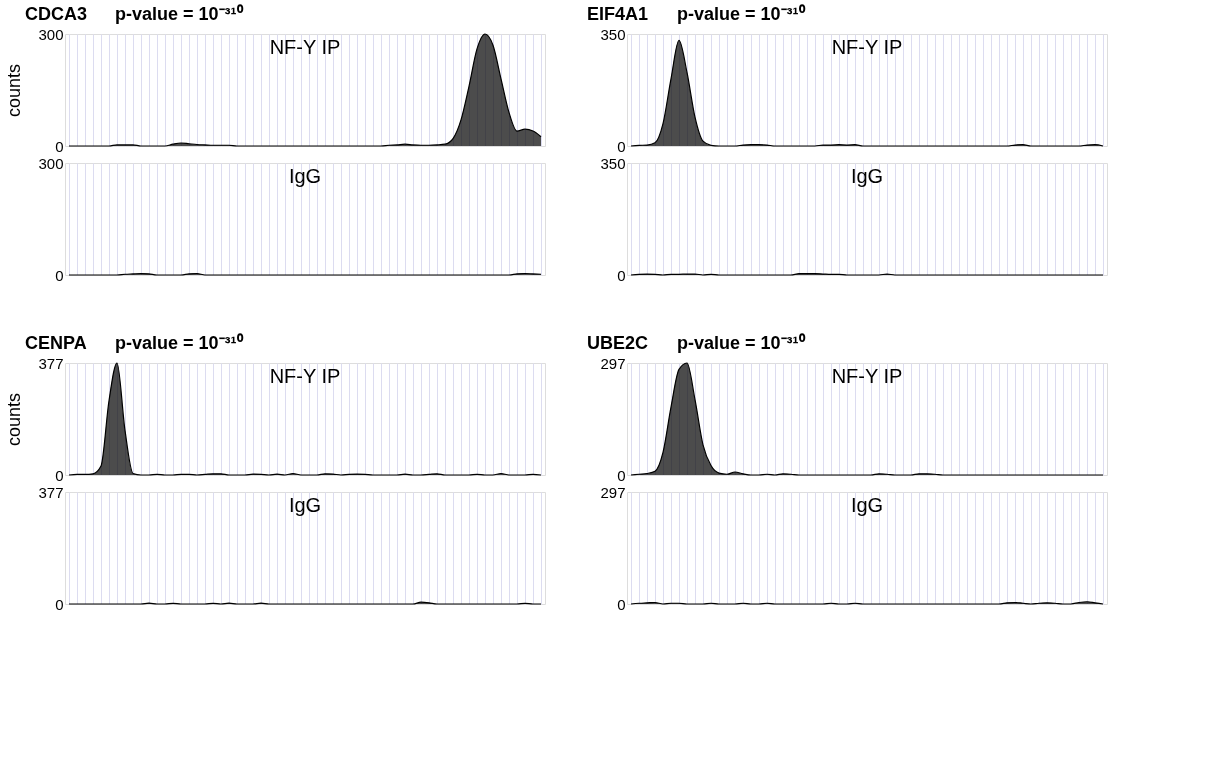  I want to click on chart-title: CDCA3, so click(56, 14).